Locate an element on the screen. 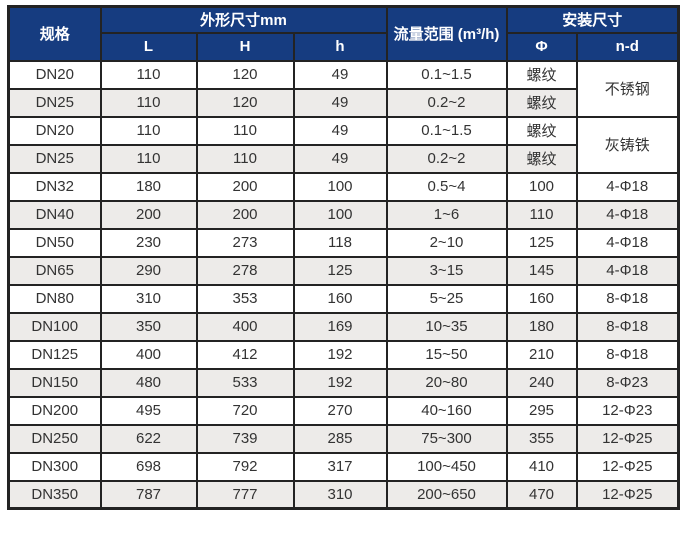  H-cell: 273 is located at coordinates (245, 242).